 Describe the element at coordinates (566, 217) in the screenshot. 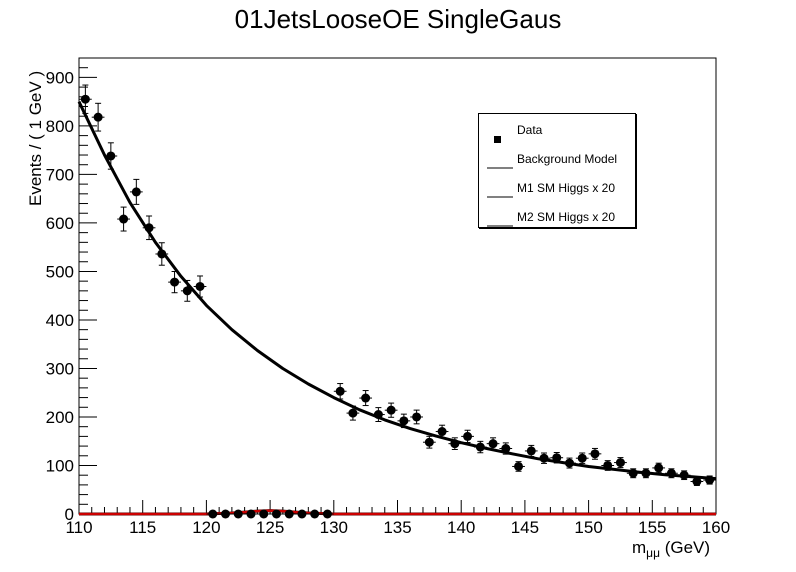

I see `legend-label-m2-higgs: M2 SM Higgs x 20` at that location.